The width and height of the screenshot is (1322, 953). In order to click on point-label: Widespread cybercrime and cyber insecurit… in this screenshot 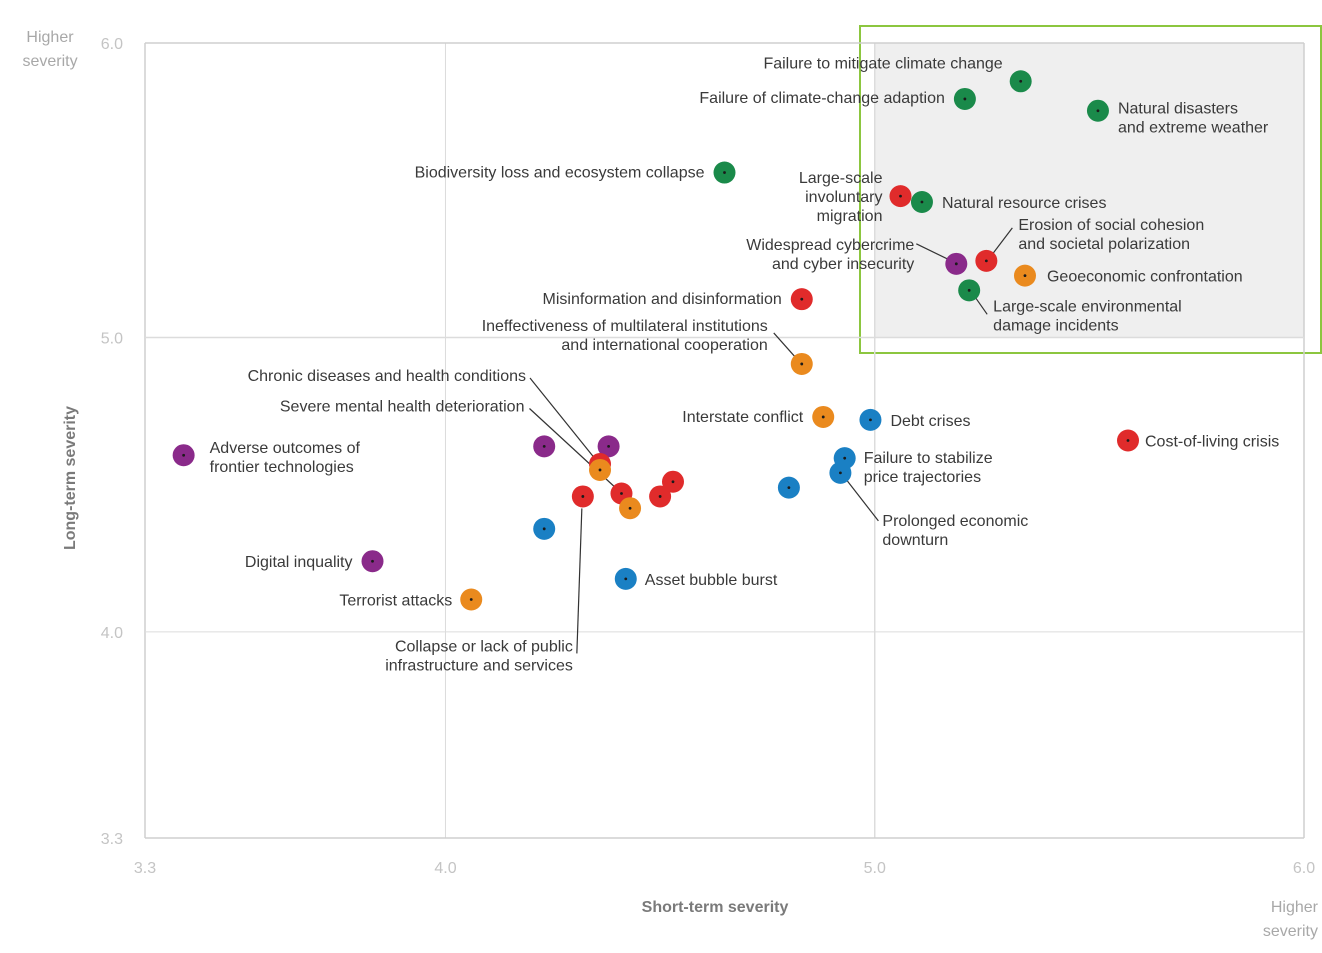, I will do `click(830, 255)`.